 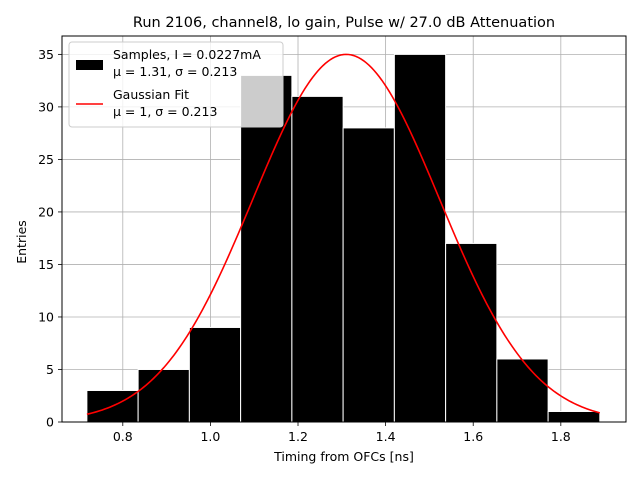 I want to click on x-tick-label: 1.4, so click(x=386, y=436).